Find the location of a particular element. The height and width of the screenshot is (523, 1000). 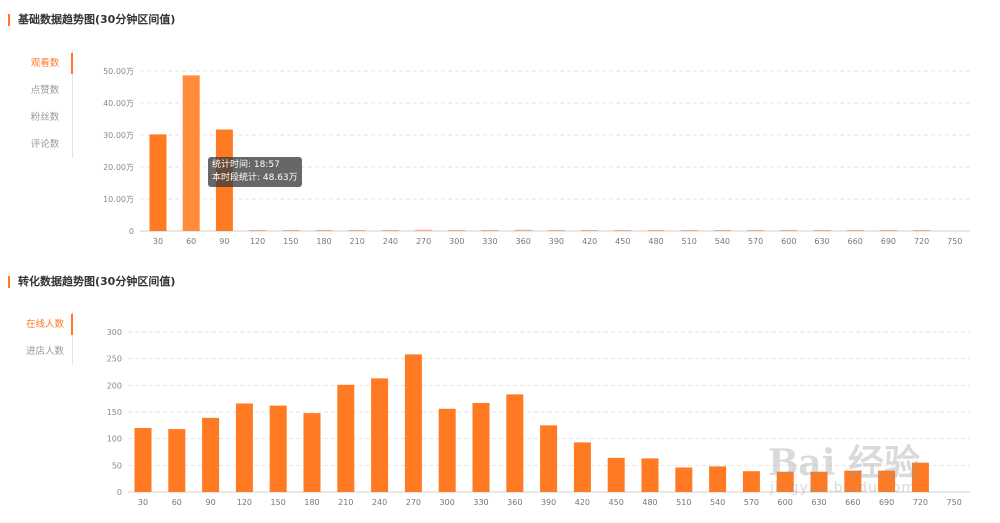

tab-fans: 粉丝数 is located at coordinates (45, 117).